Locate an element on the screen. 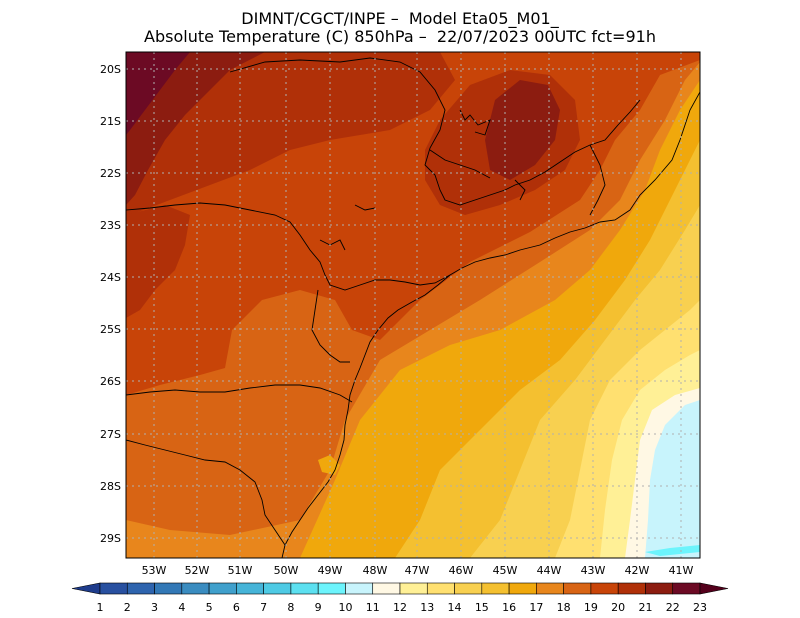 The image size is (800, 618). lon-label-48w: 48W is located at coordinates (375, 570).